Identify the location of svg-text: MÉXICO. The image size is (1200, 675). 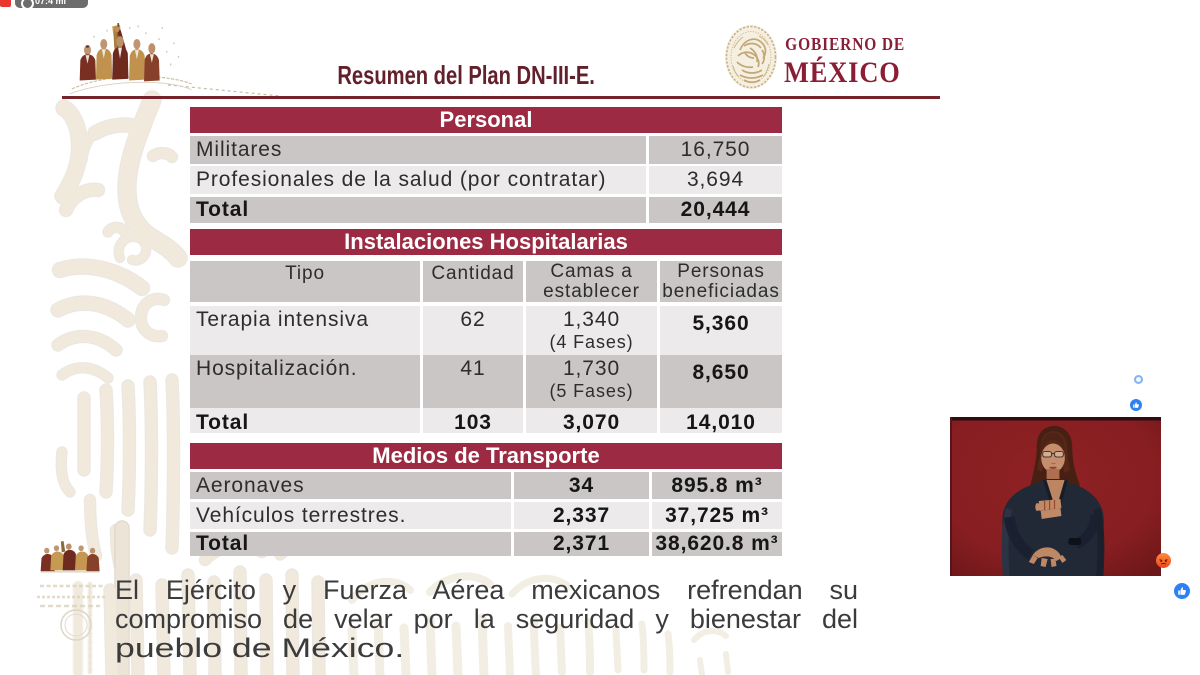
(842, 73).